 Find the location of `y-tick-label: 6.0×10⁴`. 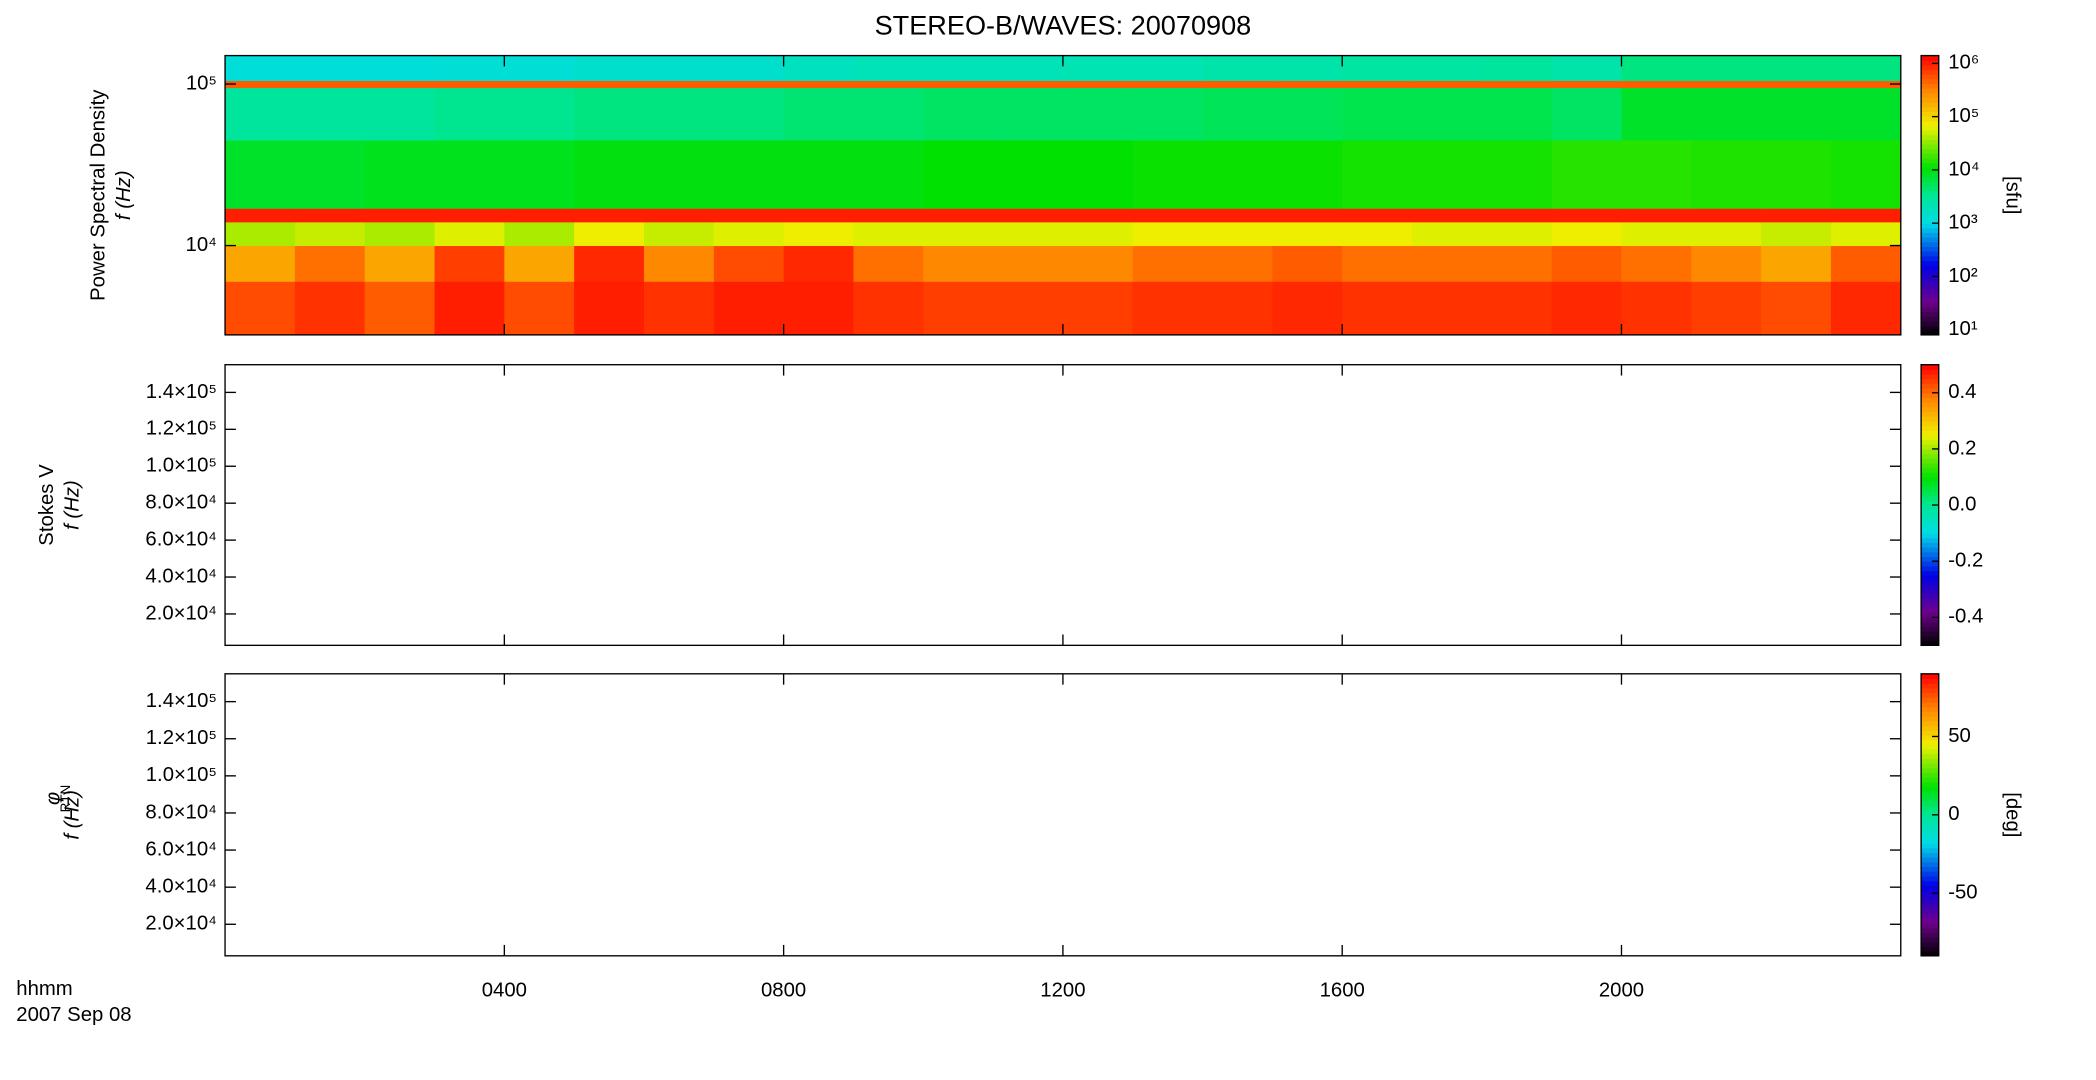

y-tick-label: 6.0×10⁴ is located at coordinates (180, 849).